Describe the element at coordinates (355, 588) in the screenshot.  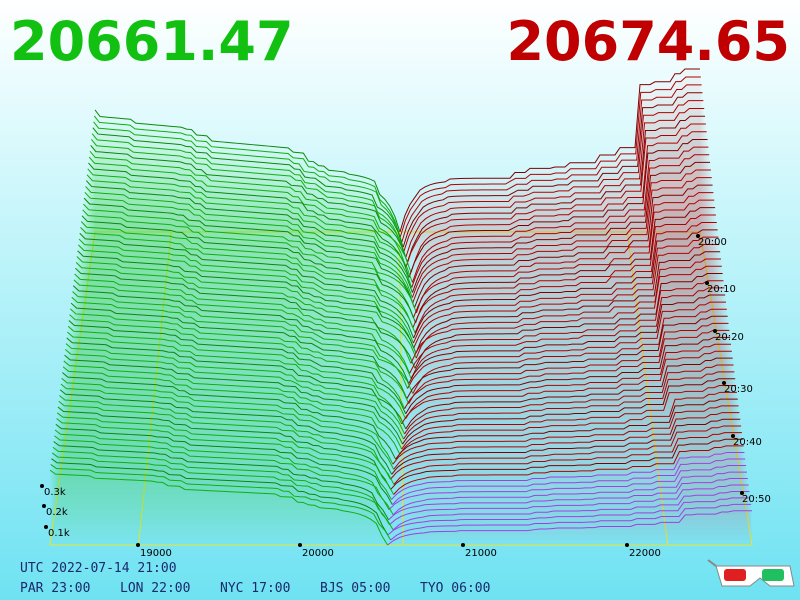
I see `clock-label: BJS 05:00` at that location.